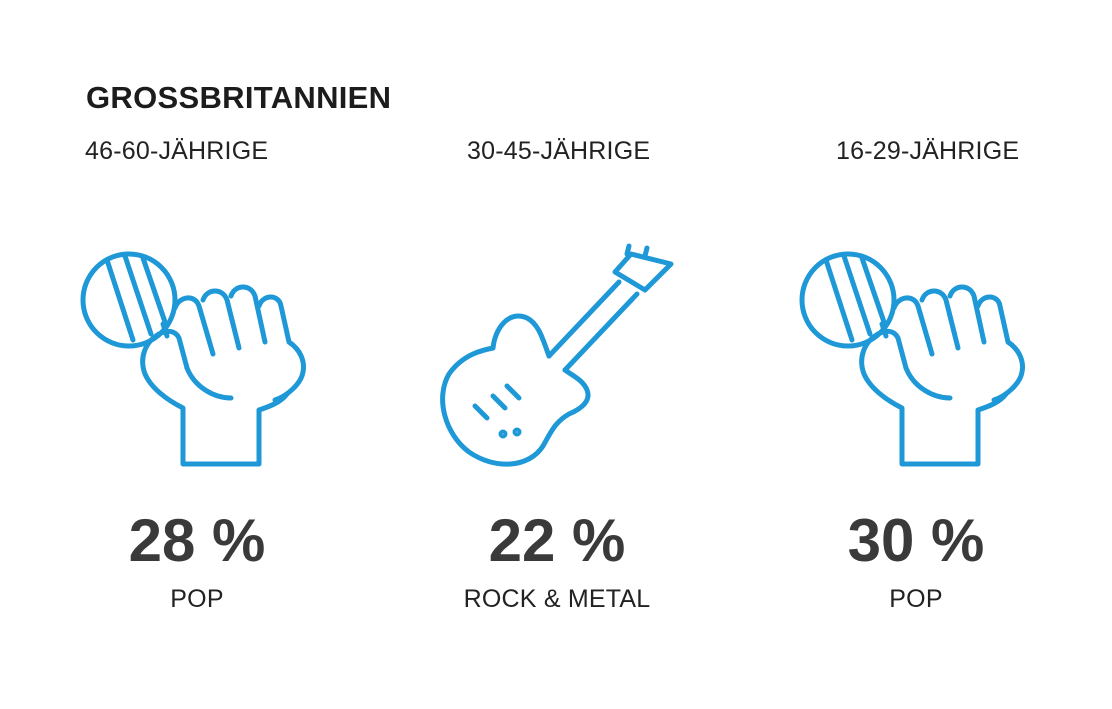 The width and height of the screenshot is (1112, 709). What do you see at coordinates (197, 540) in the screenshot?
I see `percentage-value: 28 %` at bounding box center [197, 540].